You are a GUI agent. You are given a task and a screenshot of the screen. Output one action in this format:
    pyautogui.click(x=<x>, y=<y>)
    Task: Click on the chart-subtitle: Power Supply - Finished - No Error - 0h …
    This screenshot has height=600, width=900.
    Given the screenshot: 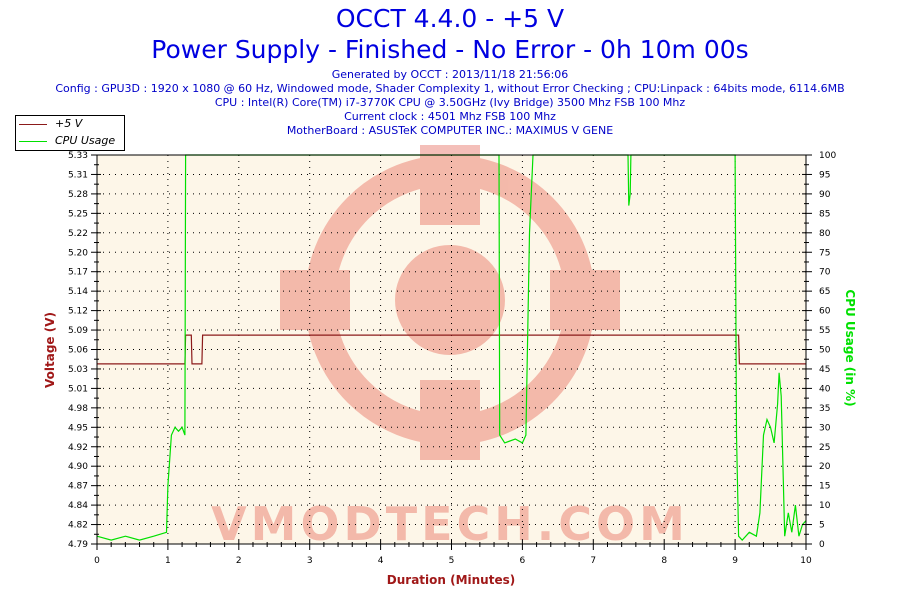 What is the action you would take?
    pyautogui.click(x=450, y=49)
    